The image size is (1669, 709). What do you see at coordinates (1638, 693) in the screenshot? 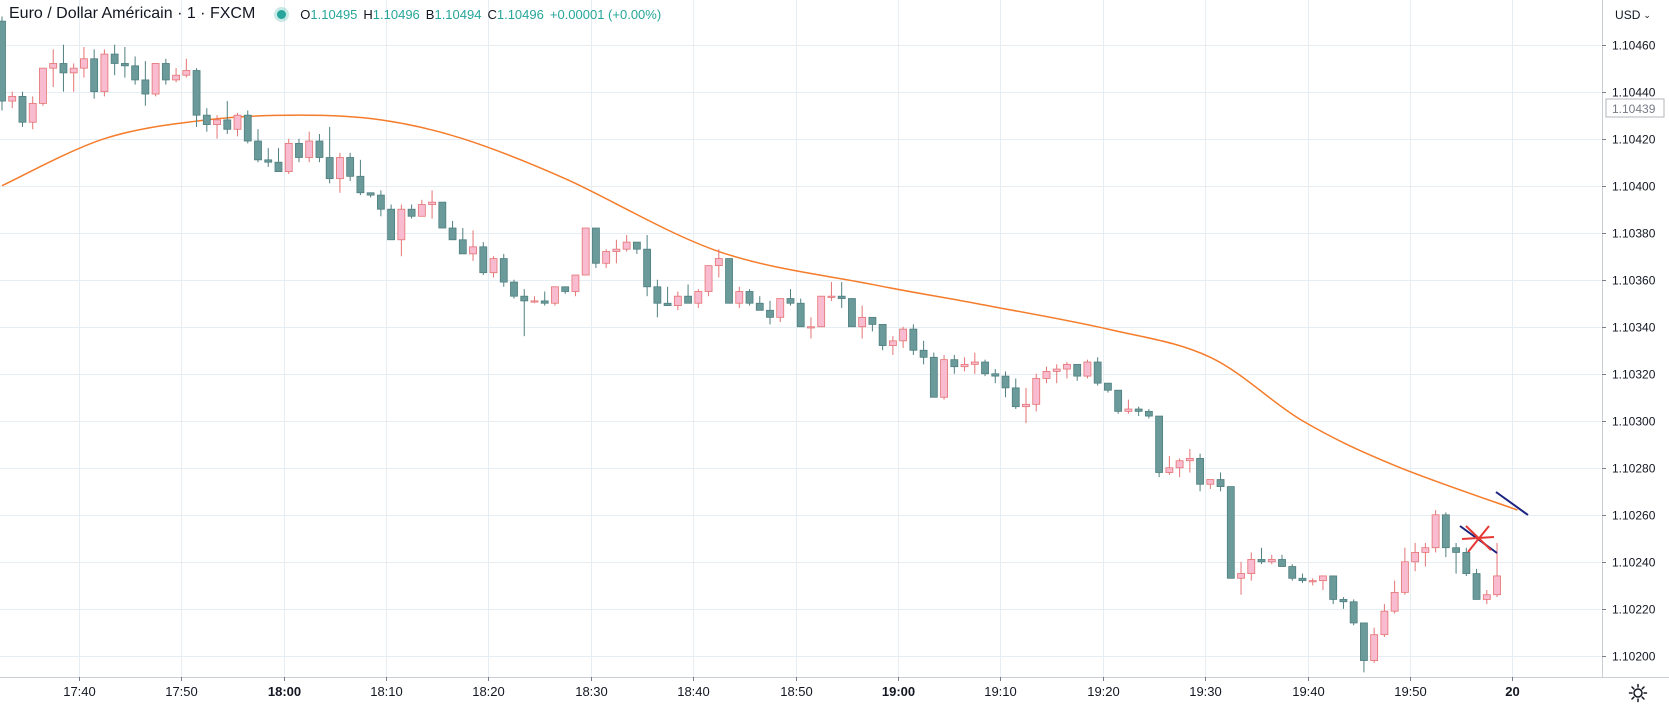
I see `settings-button` at bounding box center [1638, 693].